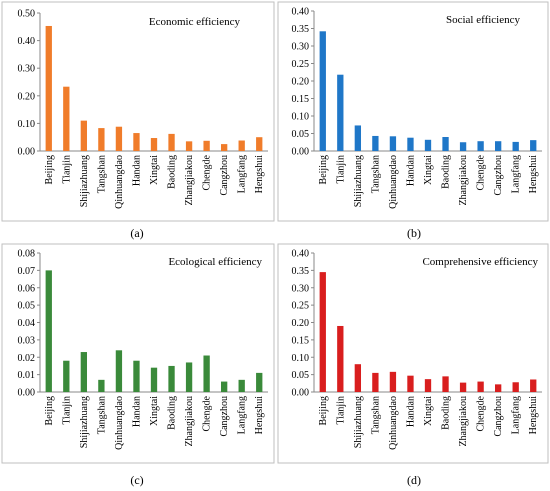 This screenshot has width=550, height=491. What do you see at coordinates (301, 271) in the screenshot?
I see `y-tick-label: 0.35` at bounding box center [301, 271].